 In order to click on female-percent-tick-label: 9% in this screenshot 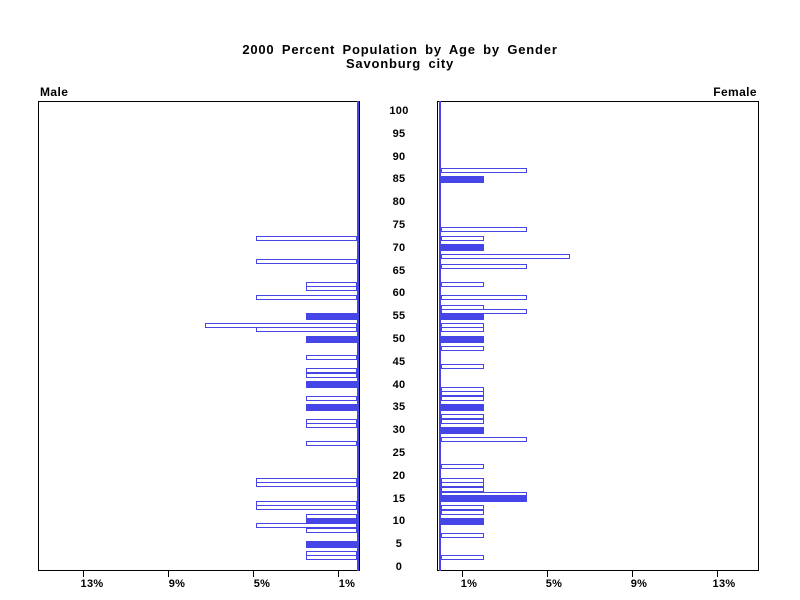, I will do `click(639, 584)`.